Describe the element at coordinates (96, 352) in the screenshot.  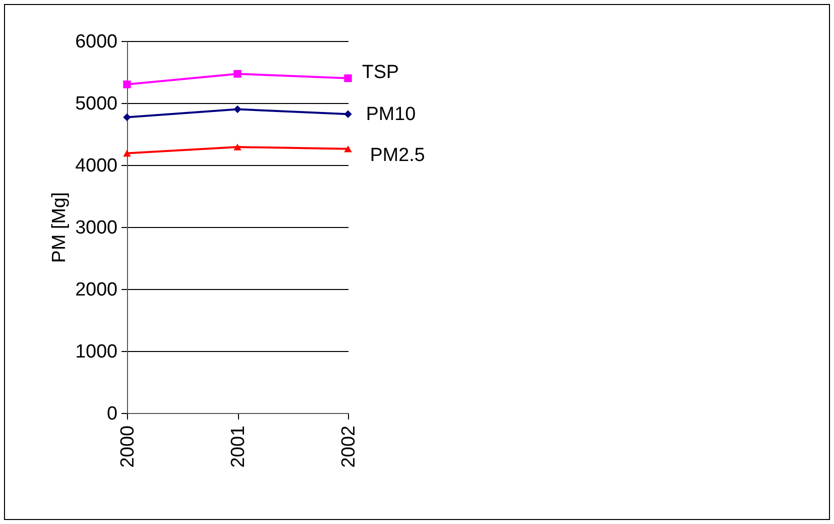
I see `y-tick-label: 1000` at that location.